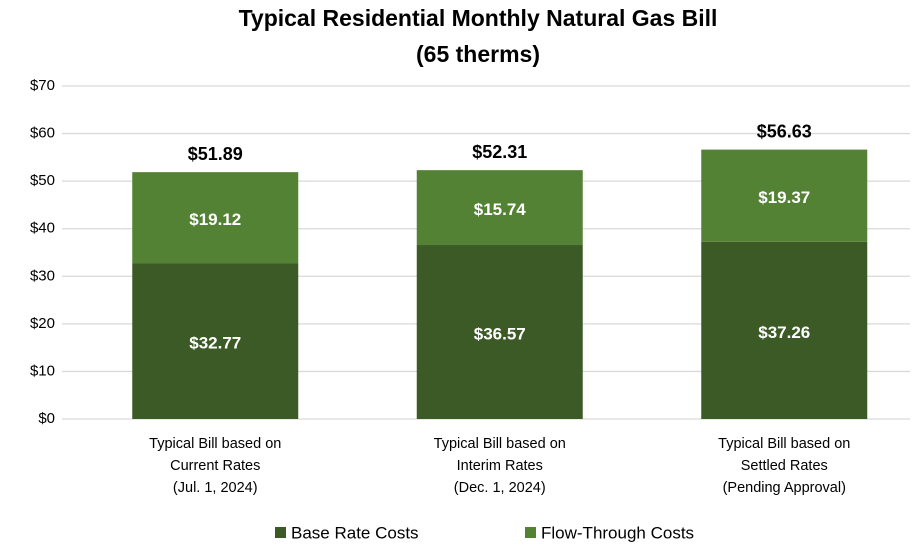  I want to click on x-tick-label: (Pending Approval), so click(784, 488).